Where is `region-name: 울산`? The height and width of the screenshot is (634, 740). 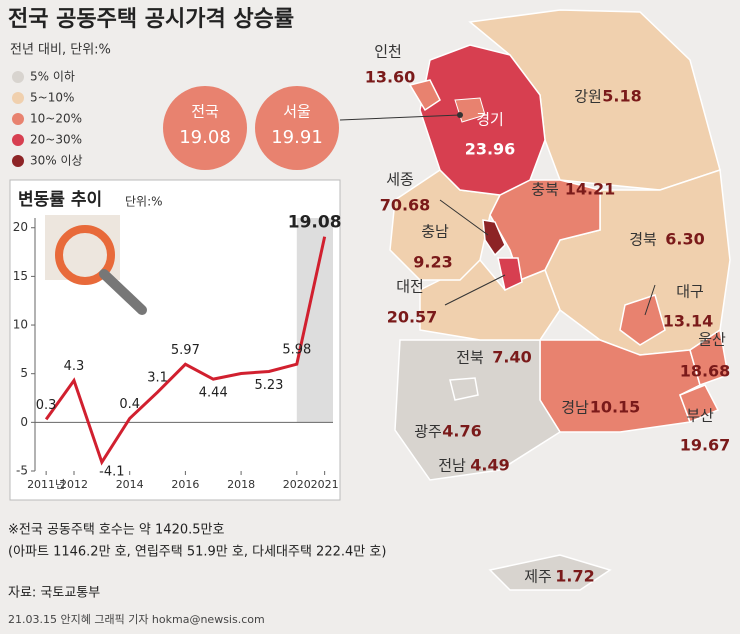 region-name: 울산 is located at coordinates (712, 340).